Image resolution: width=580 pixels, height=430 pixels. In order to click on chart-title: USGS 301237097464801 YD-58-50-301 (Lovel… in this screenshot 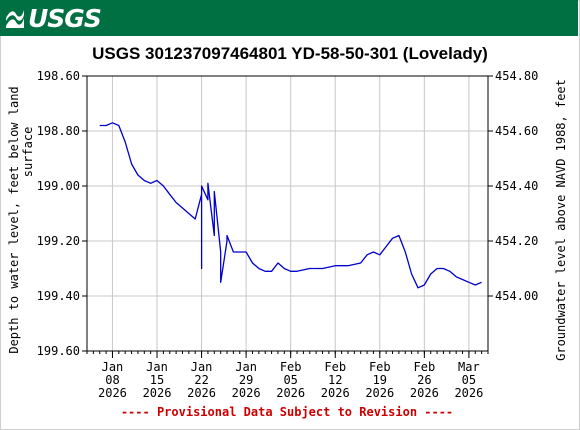, I will do `click(290, 53)`.